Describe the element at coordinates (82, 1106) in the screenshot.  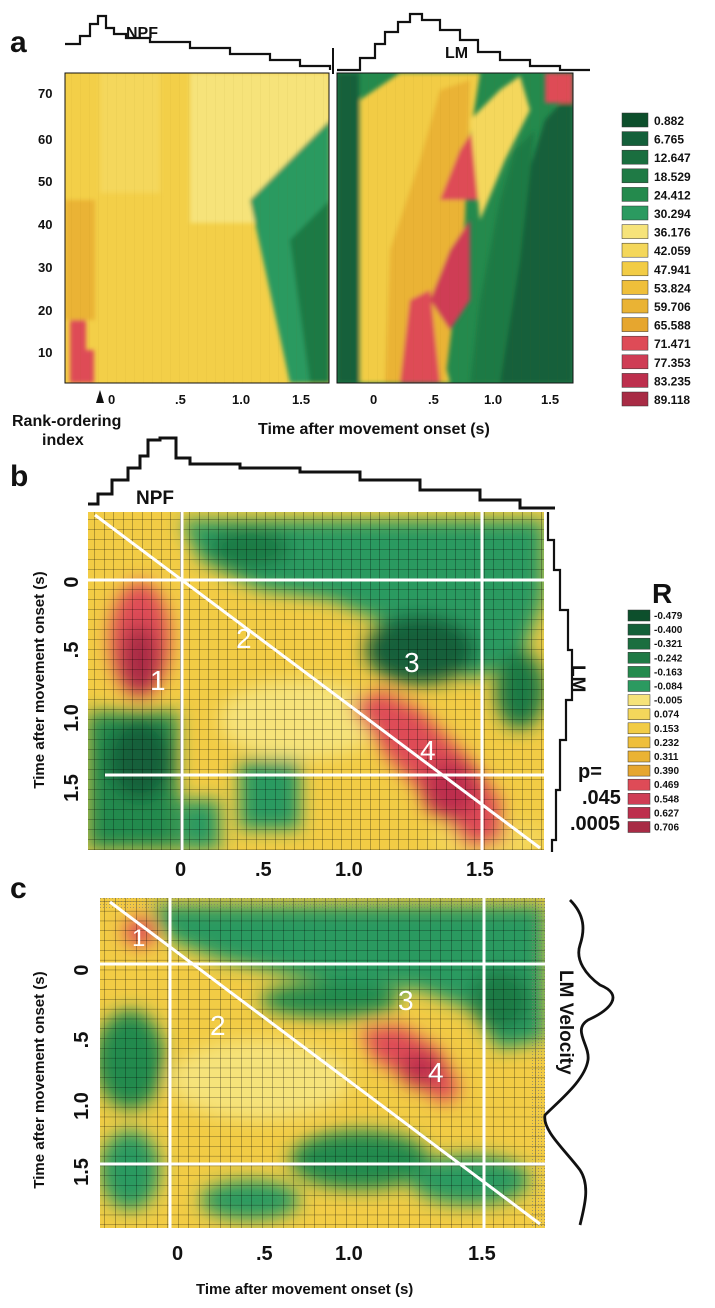
I see `c-ytick-10: 1.0` at that location.